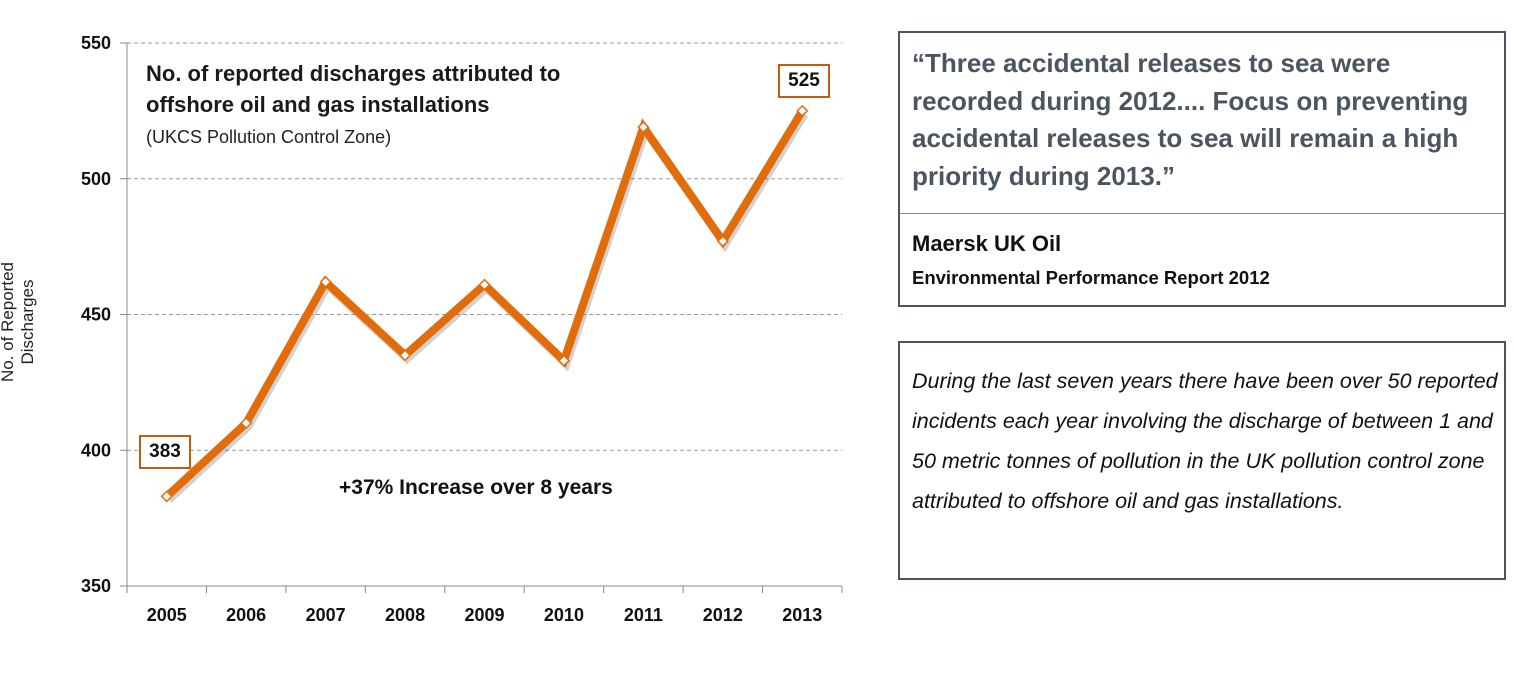 Image resolution: width=1514 pixels, height=684 pixels. Describe the element at coordinates (18, 322) in the screenshot. I see `y-axis-title: No. of Reported Discharges` at that location.